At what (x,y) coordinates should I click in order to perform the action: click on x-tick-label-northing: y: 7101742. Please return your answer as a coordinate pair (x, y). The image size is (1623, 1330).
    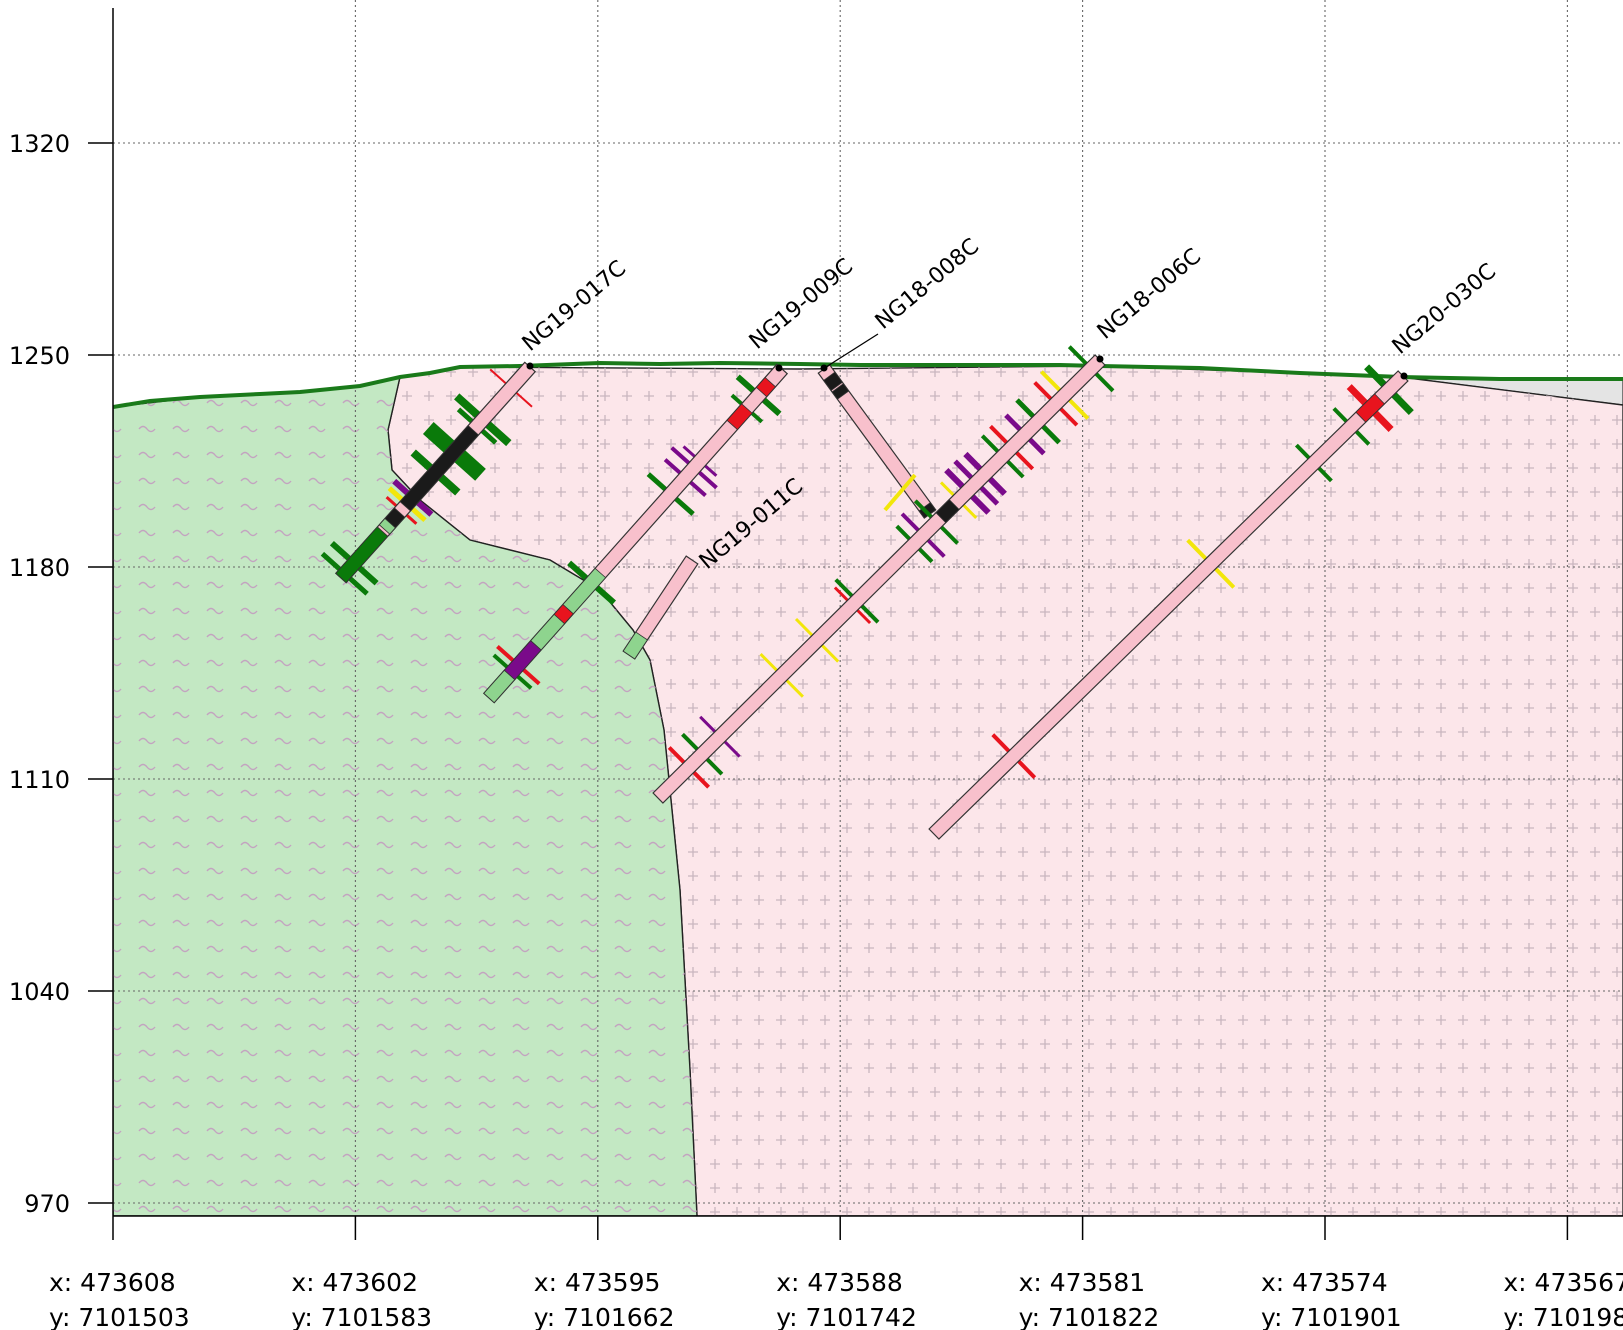
    Looking at the image, I should click on (846, 1316).